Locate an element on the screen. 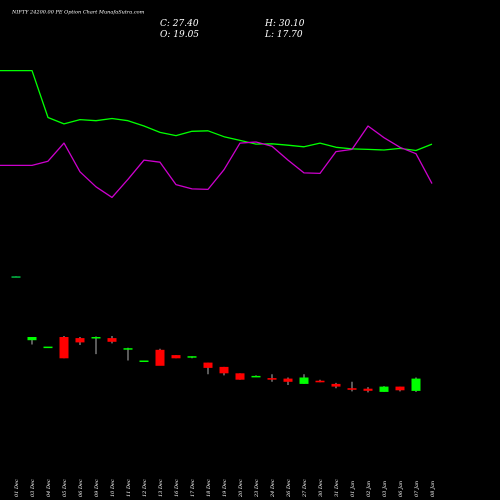 This screenshot has width=500, height=500. candle-01-jan is located at coordinates (352, 386).